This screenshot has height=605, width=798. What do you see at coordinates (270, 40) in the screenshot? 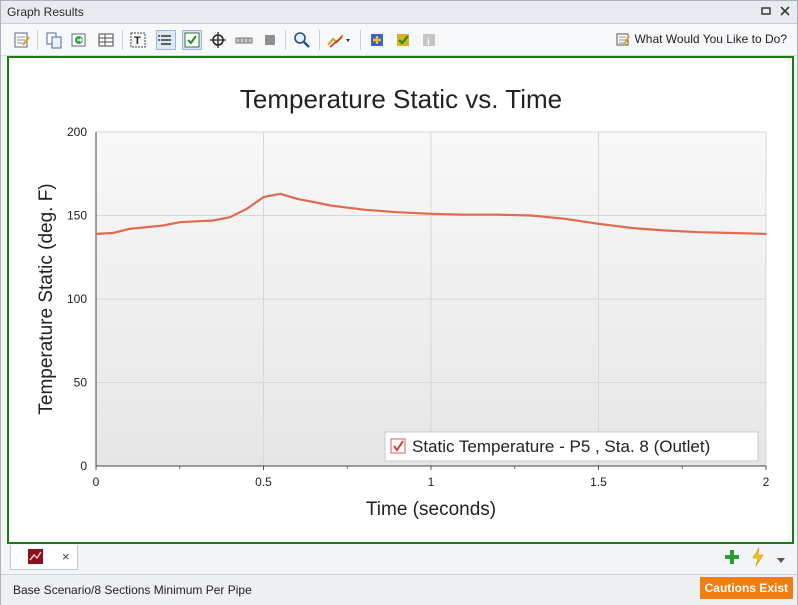
I see `stop-icon` at bounding box center [270, 40].